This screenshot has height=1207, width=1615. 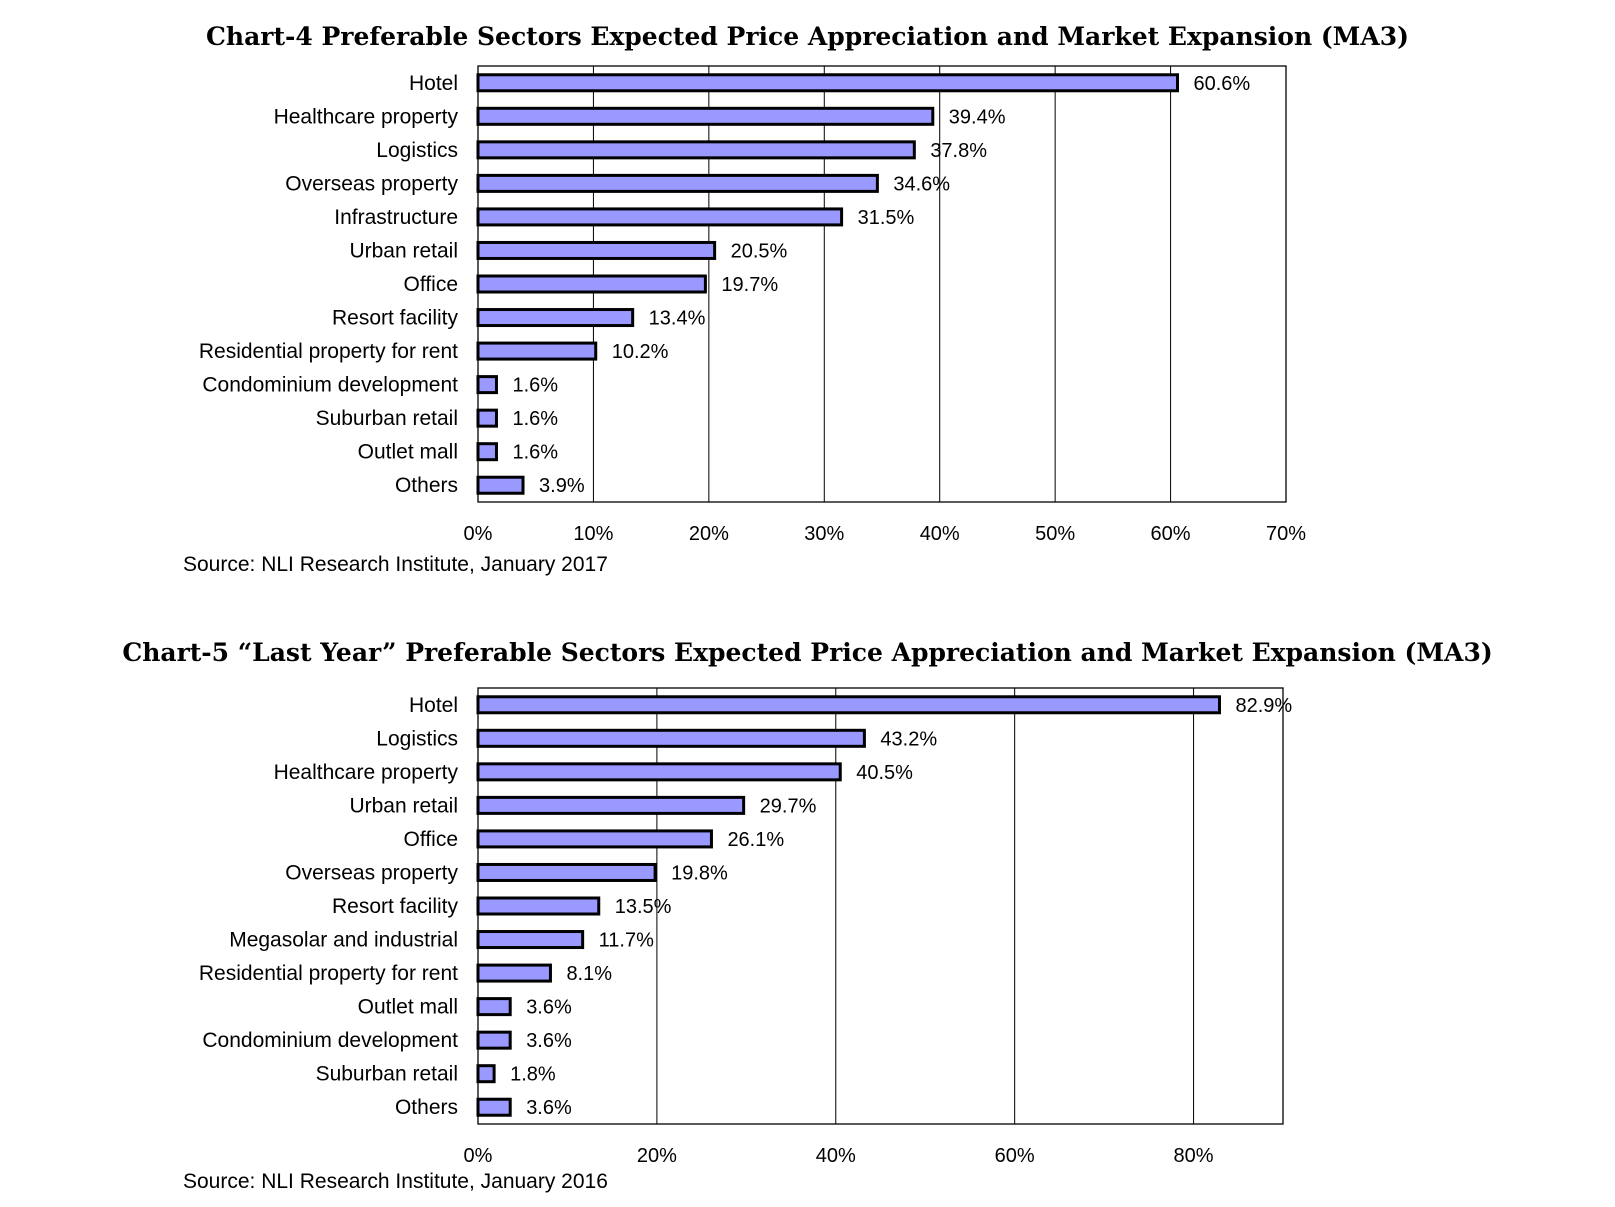 I want to click on chart4-value-label: 31.5%, so click(x=886, y=218).